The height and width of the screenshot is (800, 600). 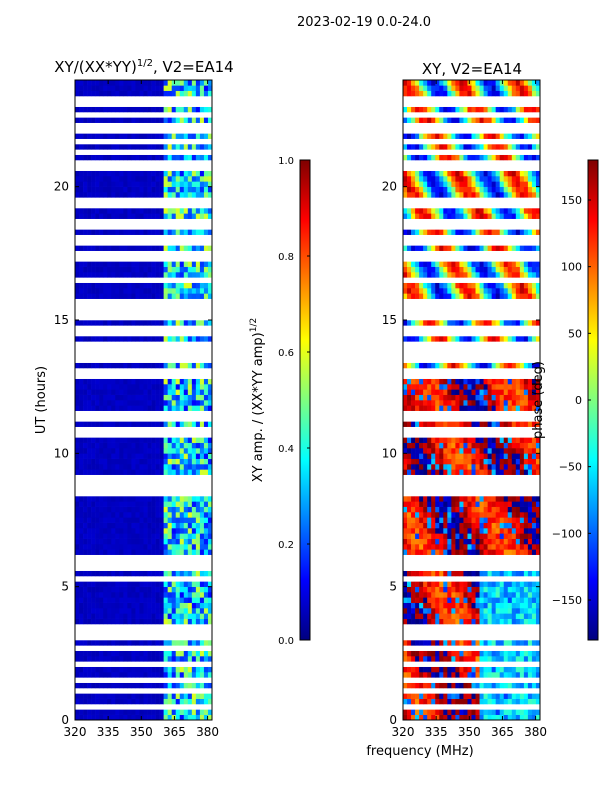 What do you see at coordinates (471, 104) in the screenshot?
I see `phase-flag-row` at bounding box center [471, 104].